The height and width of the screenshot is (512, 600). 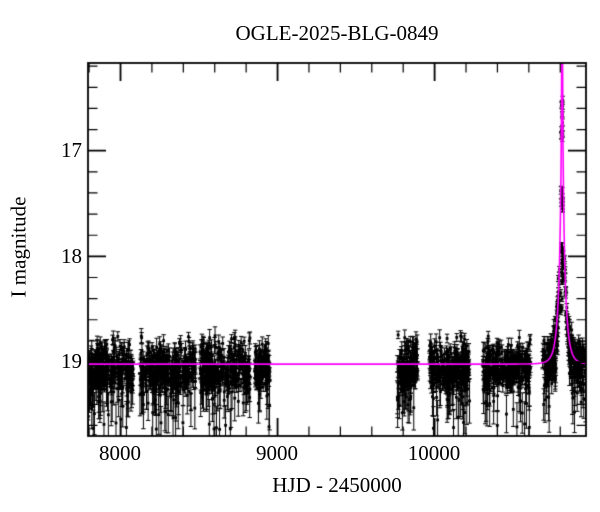 What do you see at coordinates (277, 453) in the screenshot?
I see `x-tick-label-9000: 9000` at bounding box center [277, 453].